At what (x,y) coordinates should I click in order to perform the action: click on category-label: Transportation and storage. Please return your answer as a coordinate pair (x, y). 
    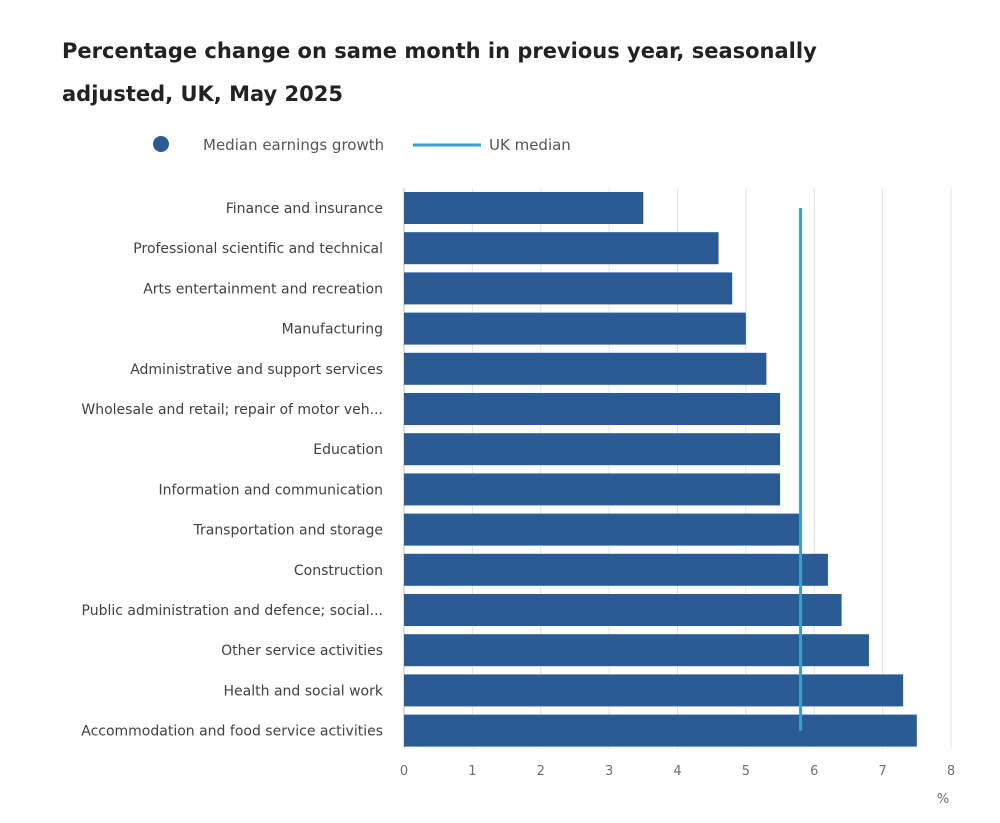
    Looking at the image, I should click on (287, 531).